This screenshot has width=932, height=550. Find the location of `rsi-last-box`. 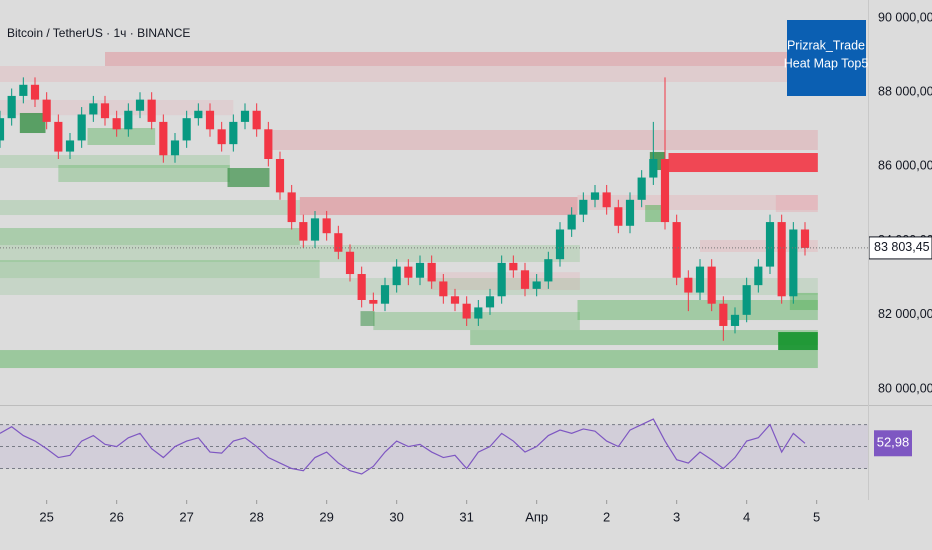

rsi-last-box is located at coordinates (893, 443).